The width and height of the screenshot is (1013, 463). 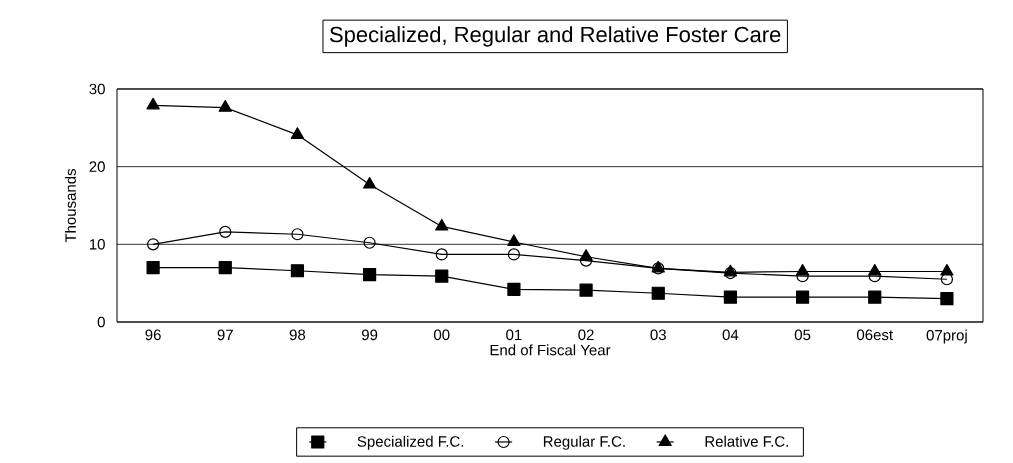 I want to click on chart-title: Specialized, Regular and Relative Foster Care, so click(x=555, y=36).